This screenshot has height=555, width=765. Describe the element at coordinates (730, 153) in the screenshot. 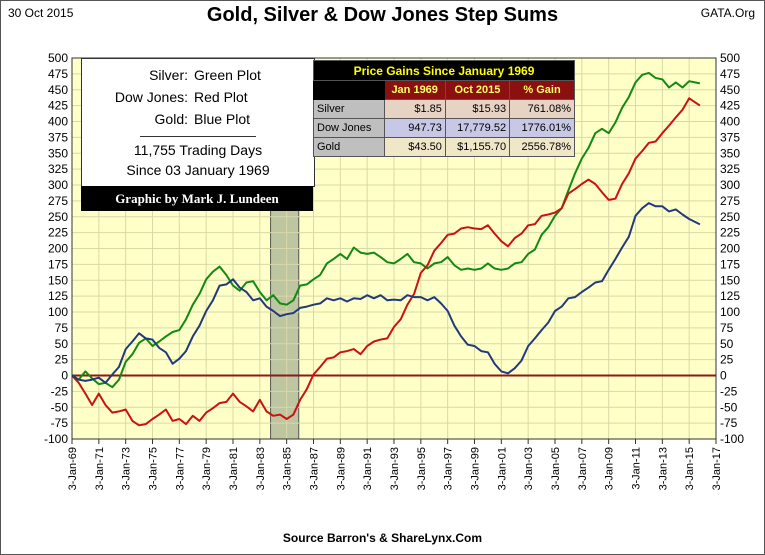

I see `y-tick-label-right: 350` at that location.